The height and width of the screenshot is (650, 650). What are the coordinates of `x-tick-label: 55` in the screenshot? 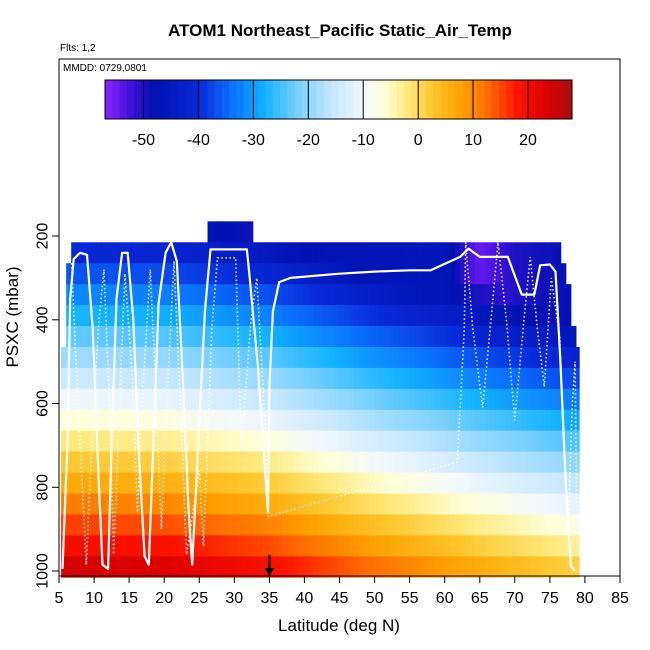 It's located at (410, 598).